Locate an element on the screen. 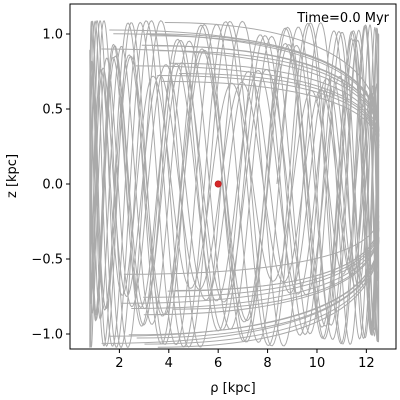 The height and width of the screenshot is (400, 400). y-tick-label: 0.0 is located at coordinates (52, 185).